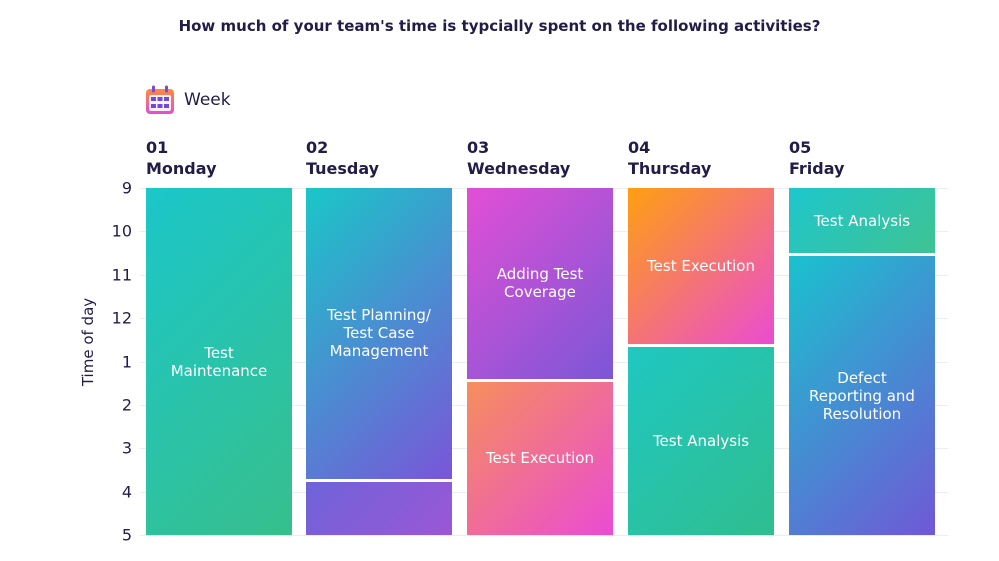  What do you see at coordinates (800, 147) in the screenshot?
I see `day-number: 05` at bounding box center [800, 147].